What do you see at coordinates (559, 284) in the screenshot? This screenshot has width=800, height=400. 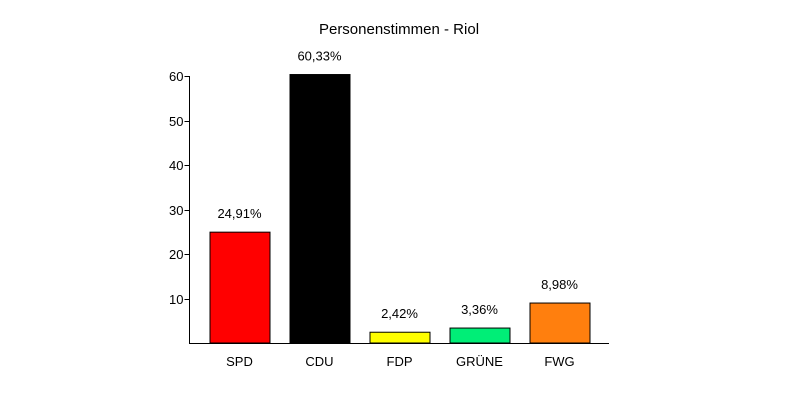 I see `data-label: 8,98%` at bounding box center [559, 284].